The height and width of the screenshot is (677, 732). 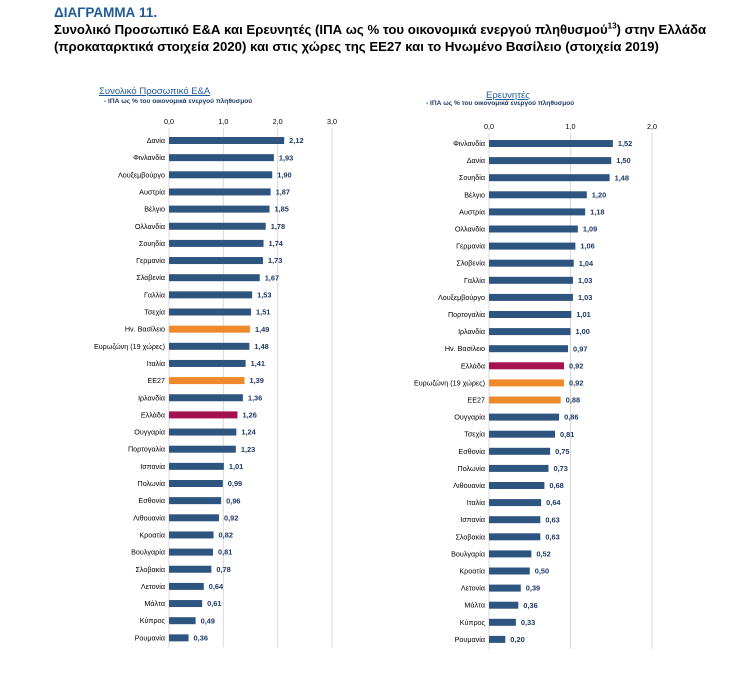 What do you see at coordinates (517, 639) in the screenshot?
I see `value-label: 0,20` at bounding box center [517, 639].